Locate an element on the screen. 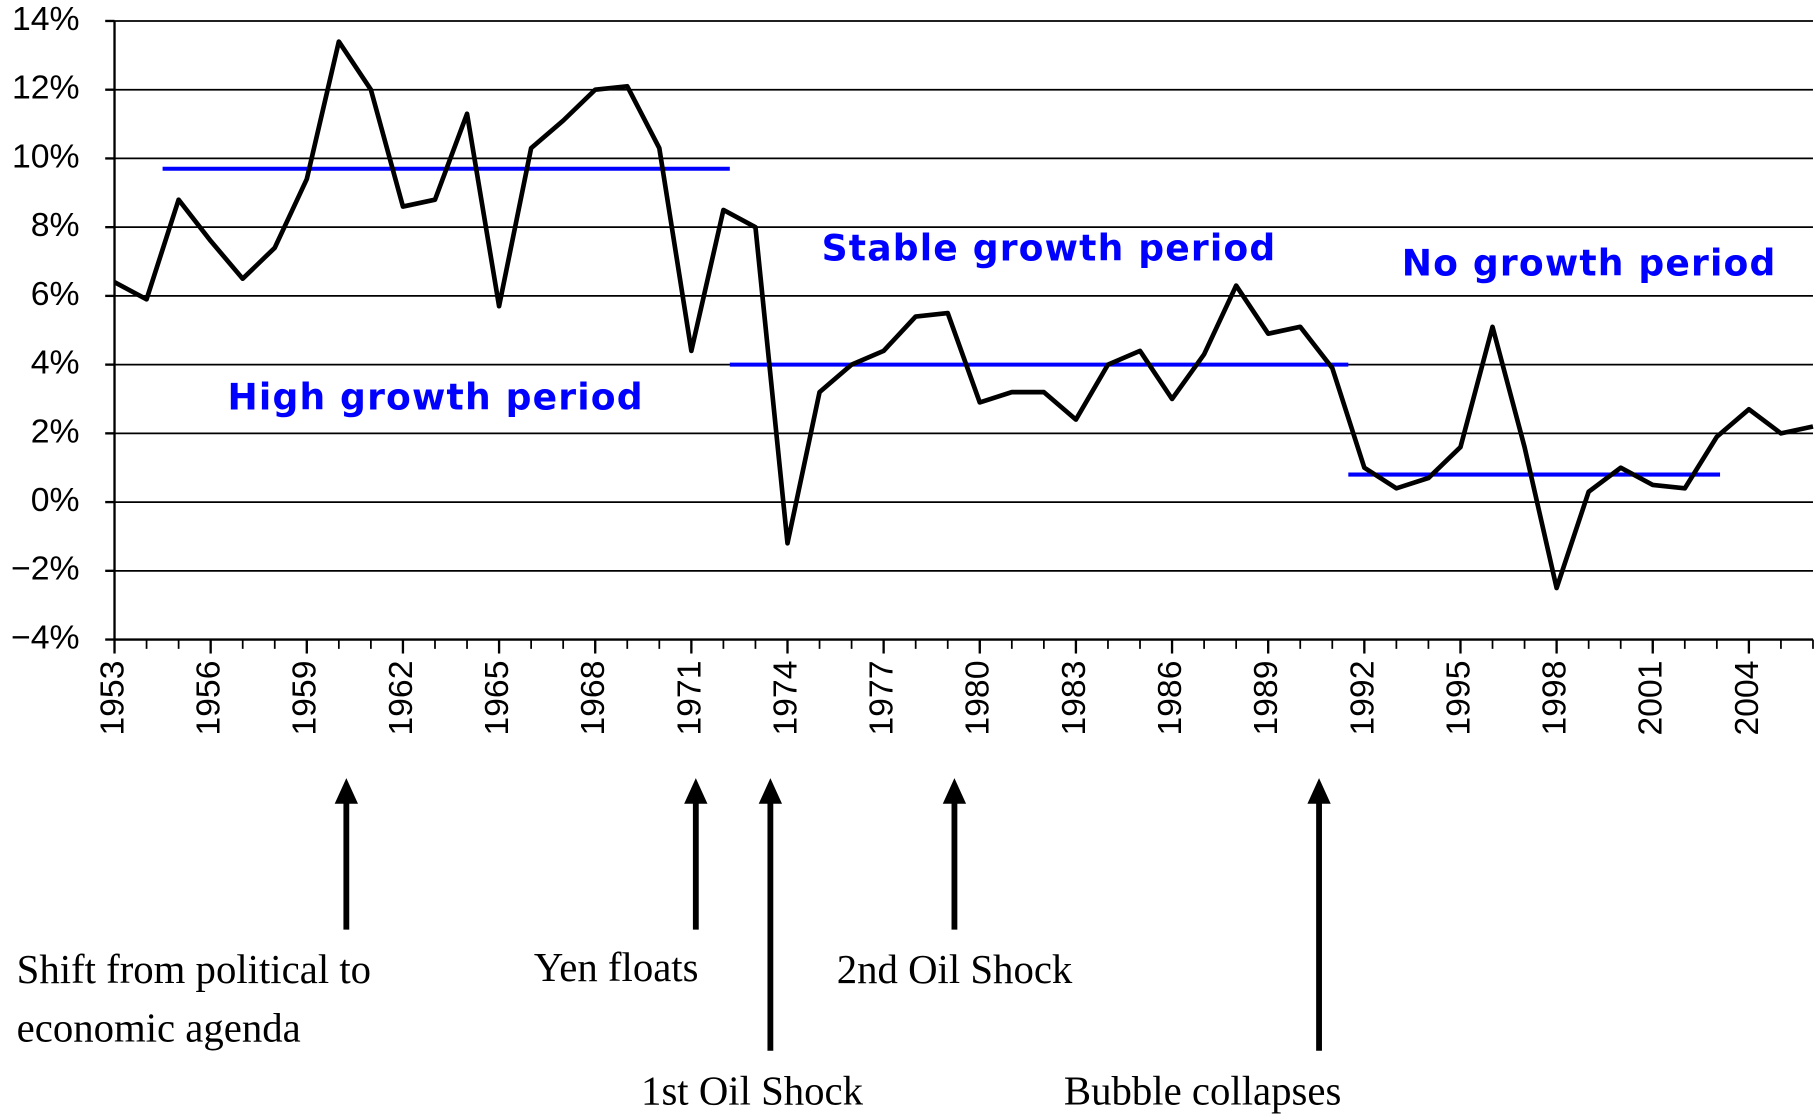 Image resolution: width=1818 pixels, height=1116 pixels. event-label: Shift from political to is located at coordinates (194, 969).